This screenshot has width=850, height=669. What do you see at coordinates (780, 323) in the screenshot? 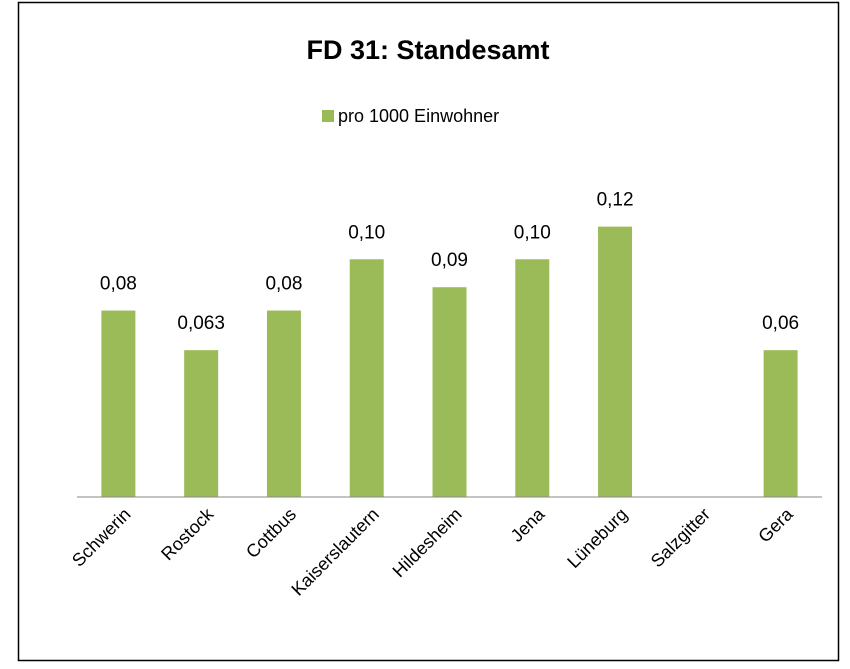
I see `data-label: 0,06` at bounding box center [780, 323].